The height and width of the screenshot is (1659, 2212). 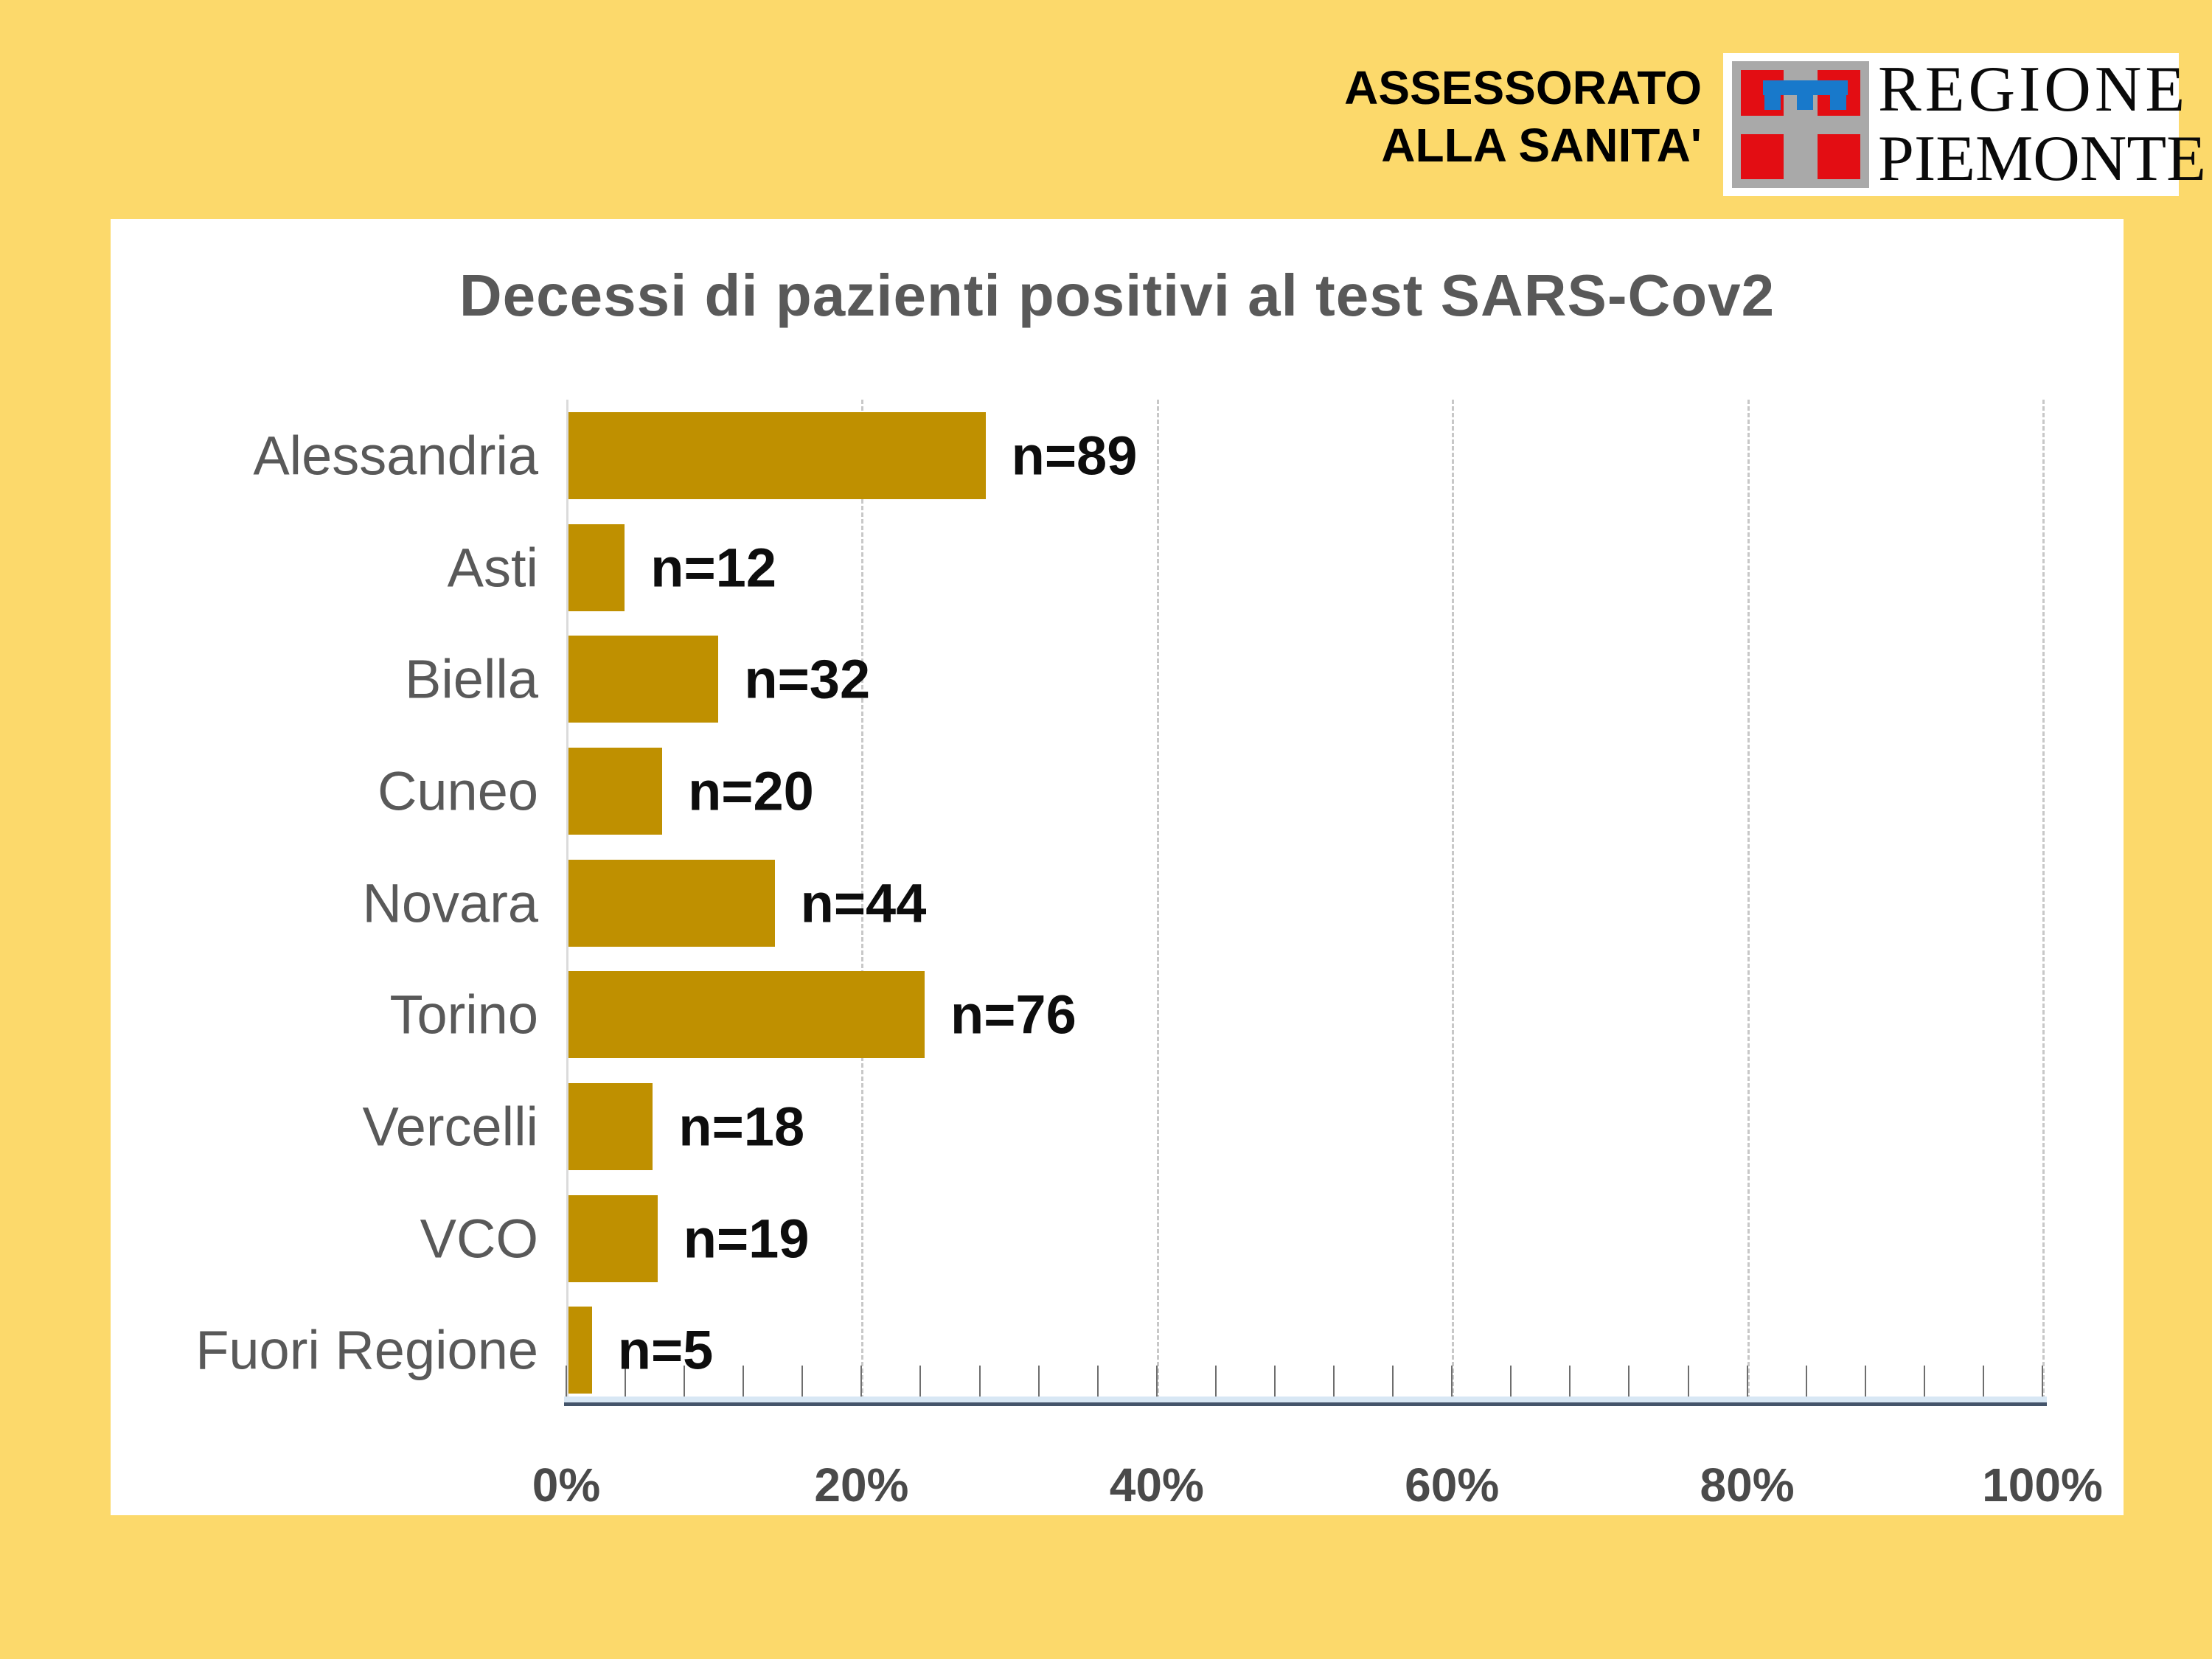 I want to click on category-label-fuori-regione: Fuori Regione, so click(x=366, y=1350).